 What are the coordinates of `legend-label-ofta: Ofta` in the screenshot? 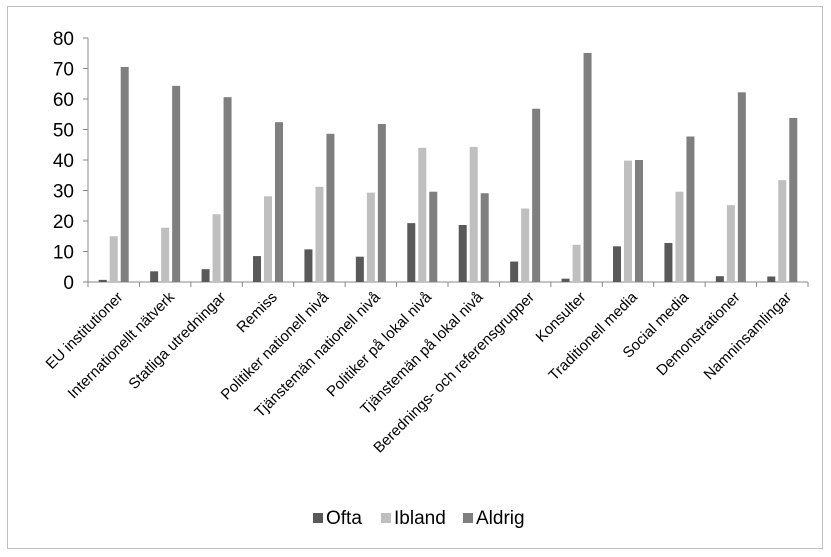 It's located at (344, 518).